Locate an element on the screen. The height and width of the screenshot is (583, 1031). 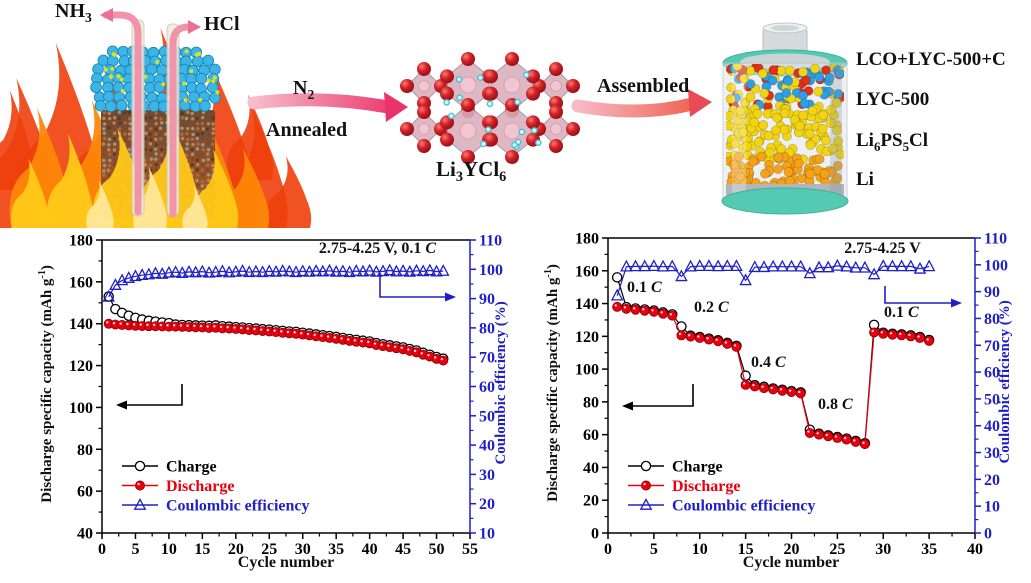
chart-legend-0: Charge Discharge Coulombic efficiency is located at coordinates (216, 487).